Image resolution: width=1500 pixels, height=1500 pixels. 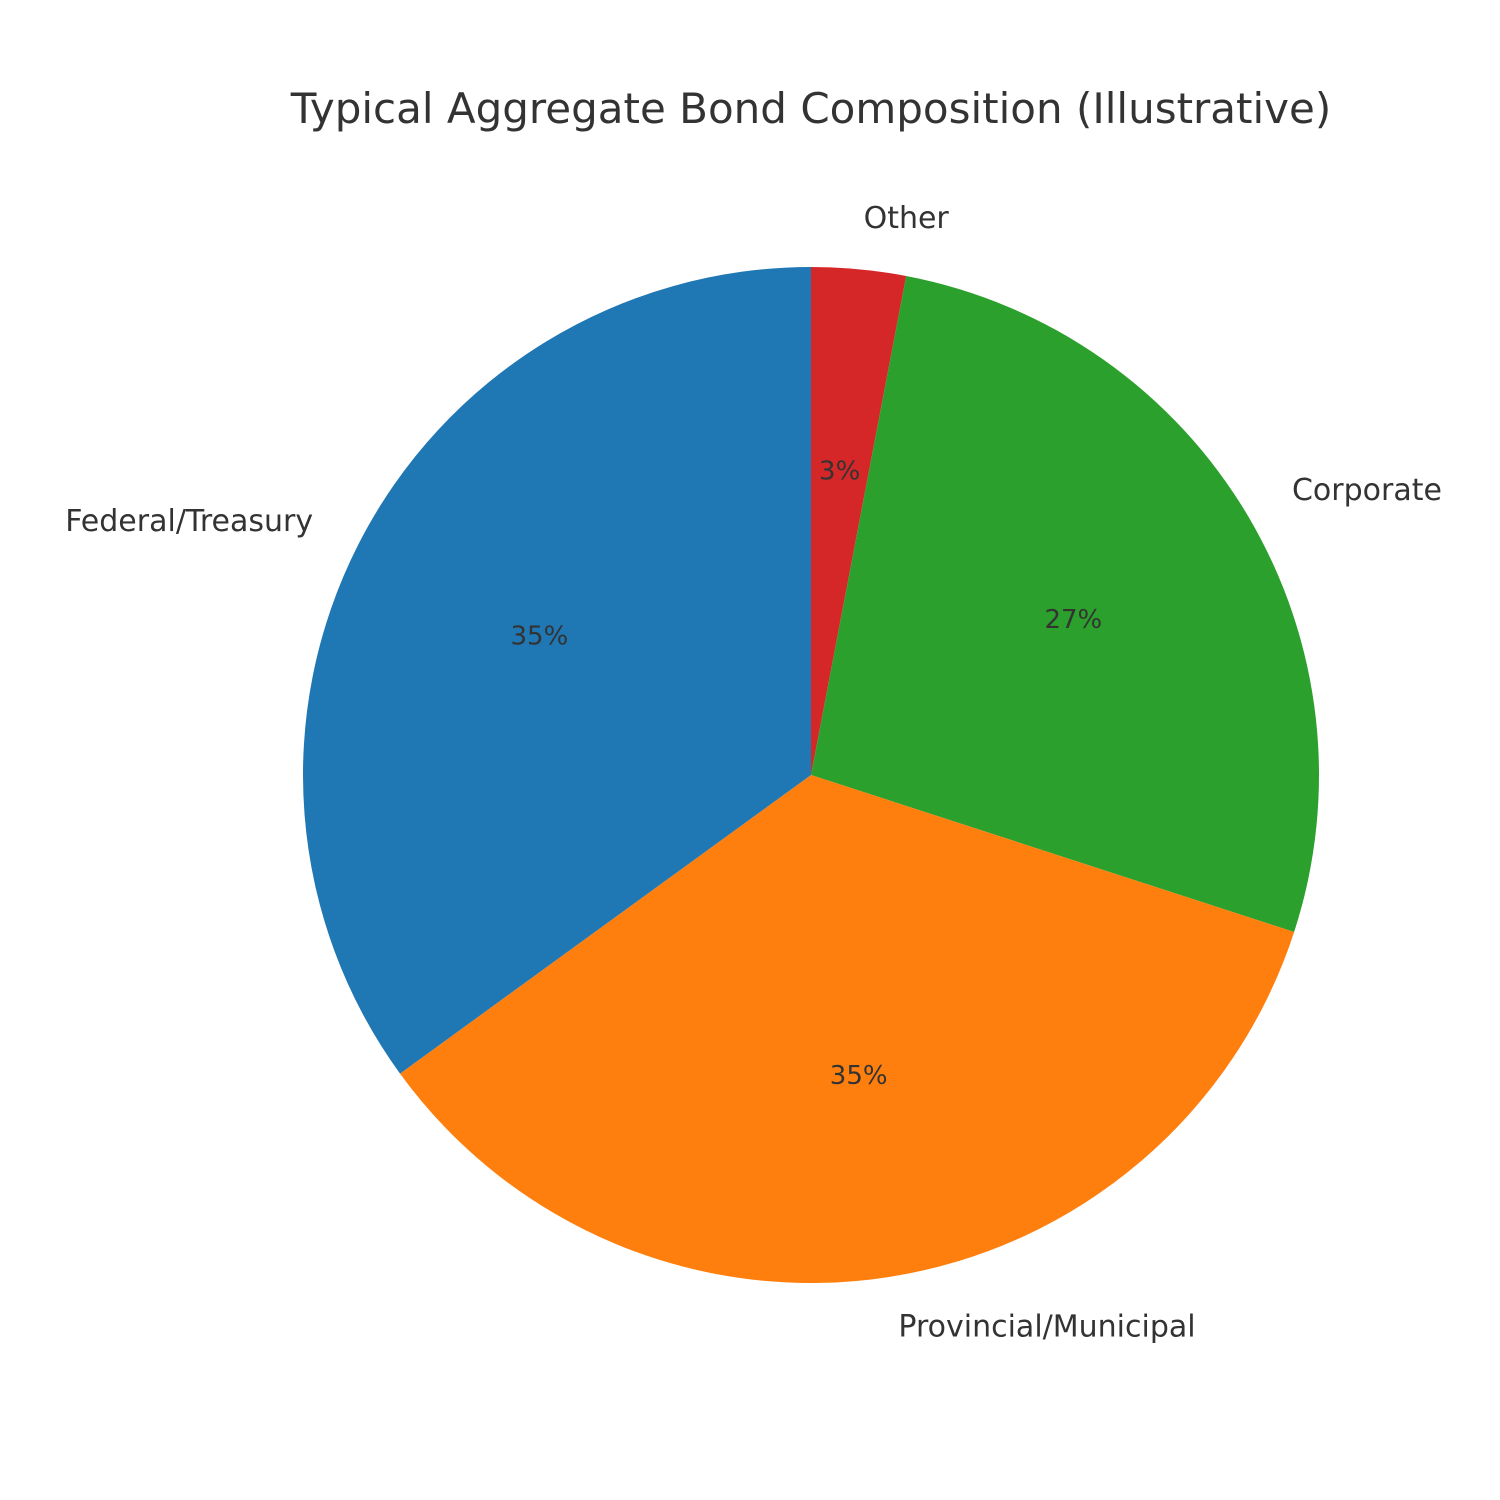 I want to click on slice-percent-federal-treasury: 35%, so click(x=540, y=637).